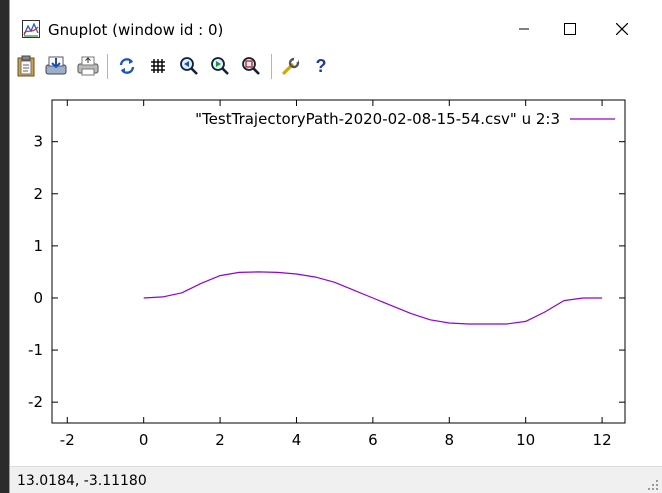 This screenshot has height=493, width=662. I want to click on y-tick-label: 0, so click(38, 298).